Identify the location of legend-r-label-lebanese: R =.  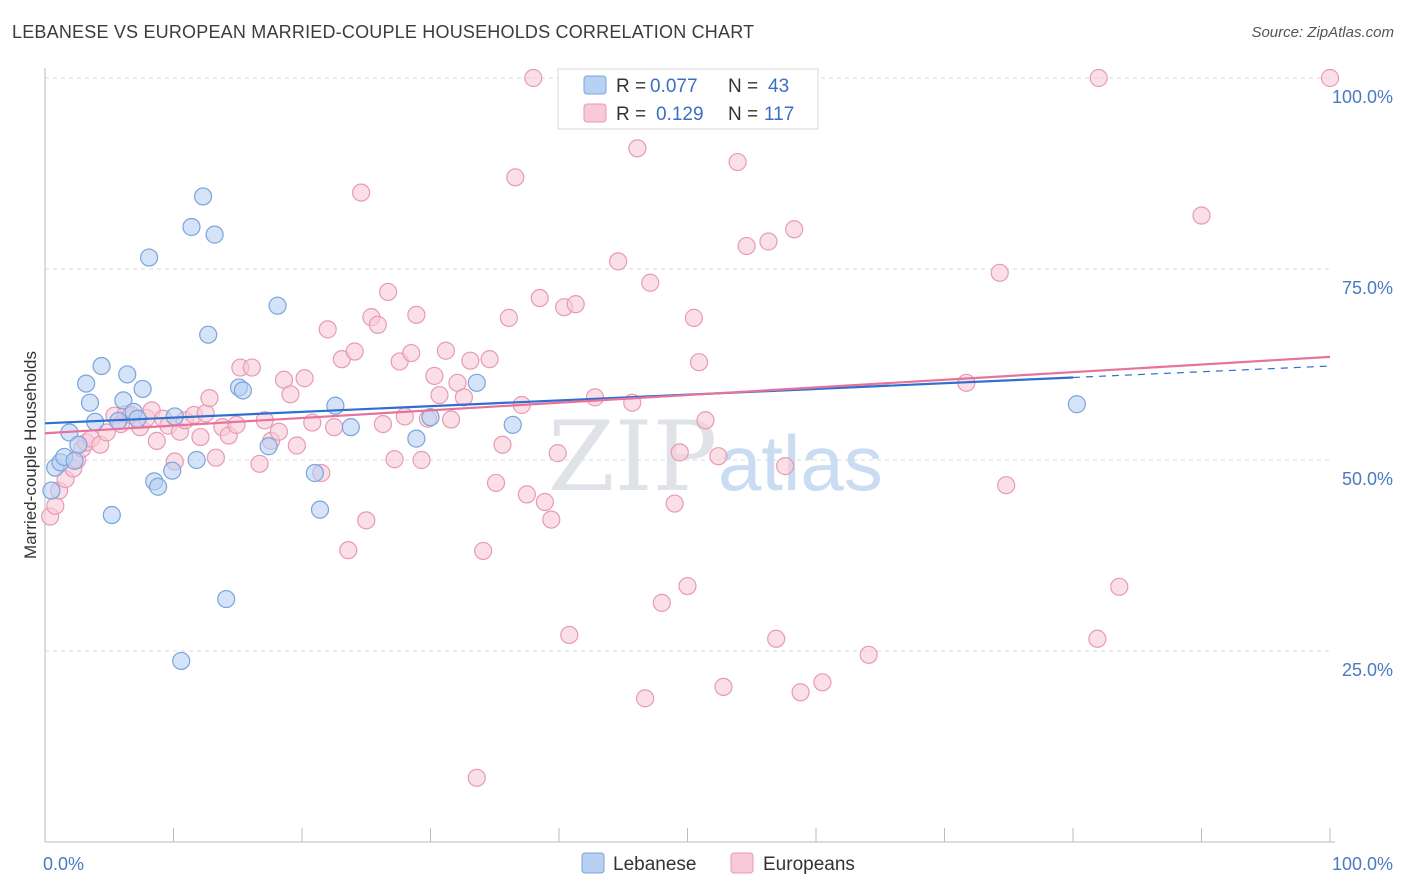
(631, 86).